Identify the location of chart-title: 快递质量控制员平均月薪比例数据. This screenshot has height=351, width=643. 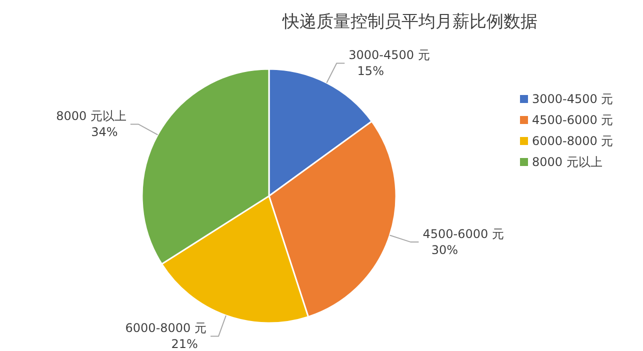
(410, 22).